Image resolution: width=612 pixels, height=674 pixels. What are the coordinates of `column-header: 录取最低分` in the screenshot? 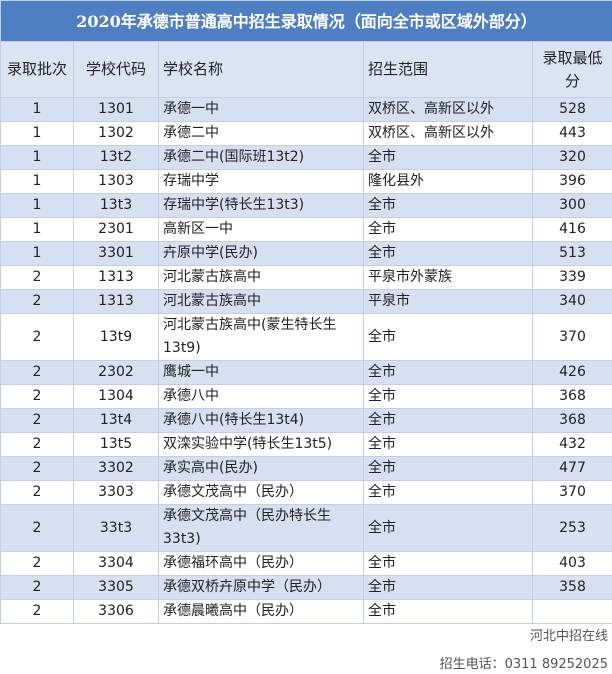 It's located at (571, 69).